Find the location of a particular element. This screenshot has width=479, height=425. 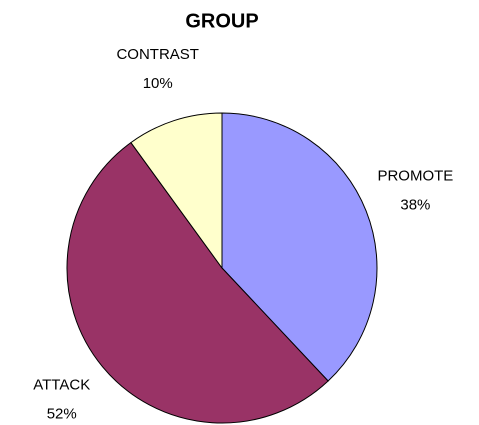

slice-label: PROMOTE is located at coordinates (415, 175).